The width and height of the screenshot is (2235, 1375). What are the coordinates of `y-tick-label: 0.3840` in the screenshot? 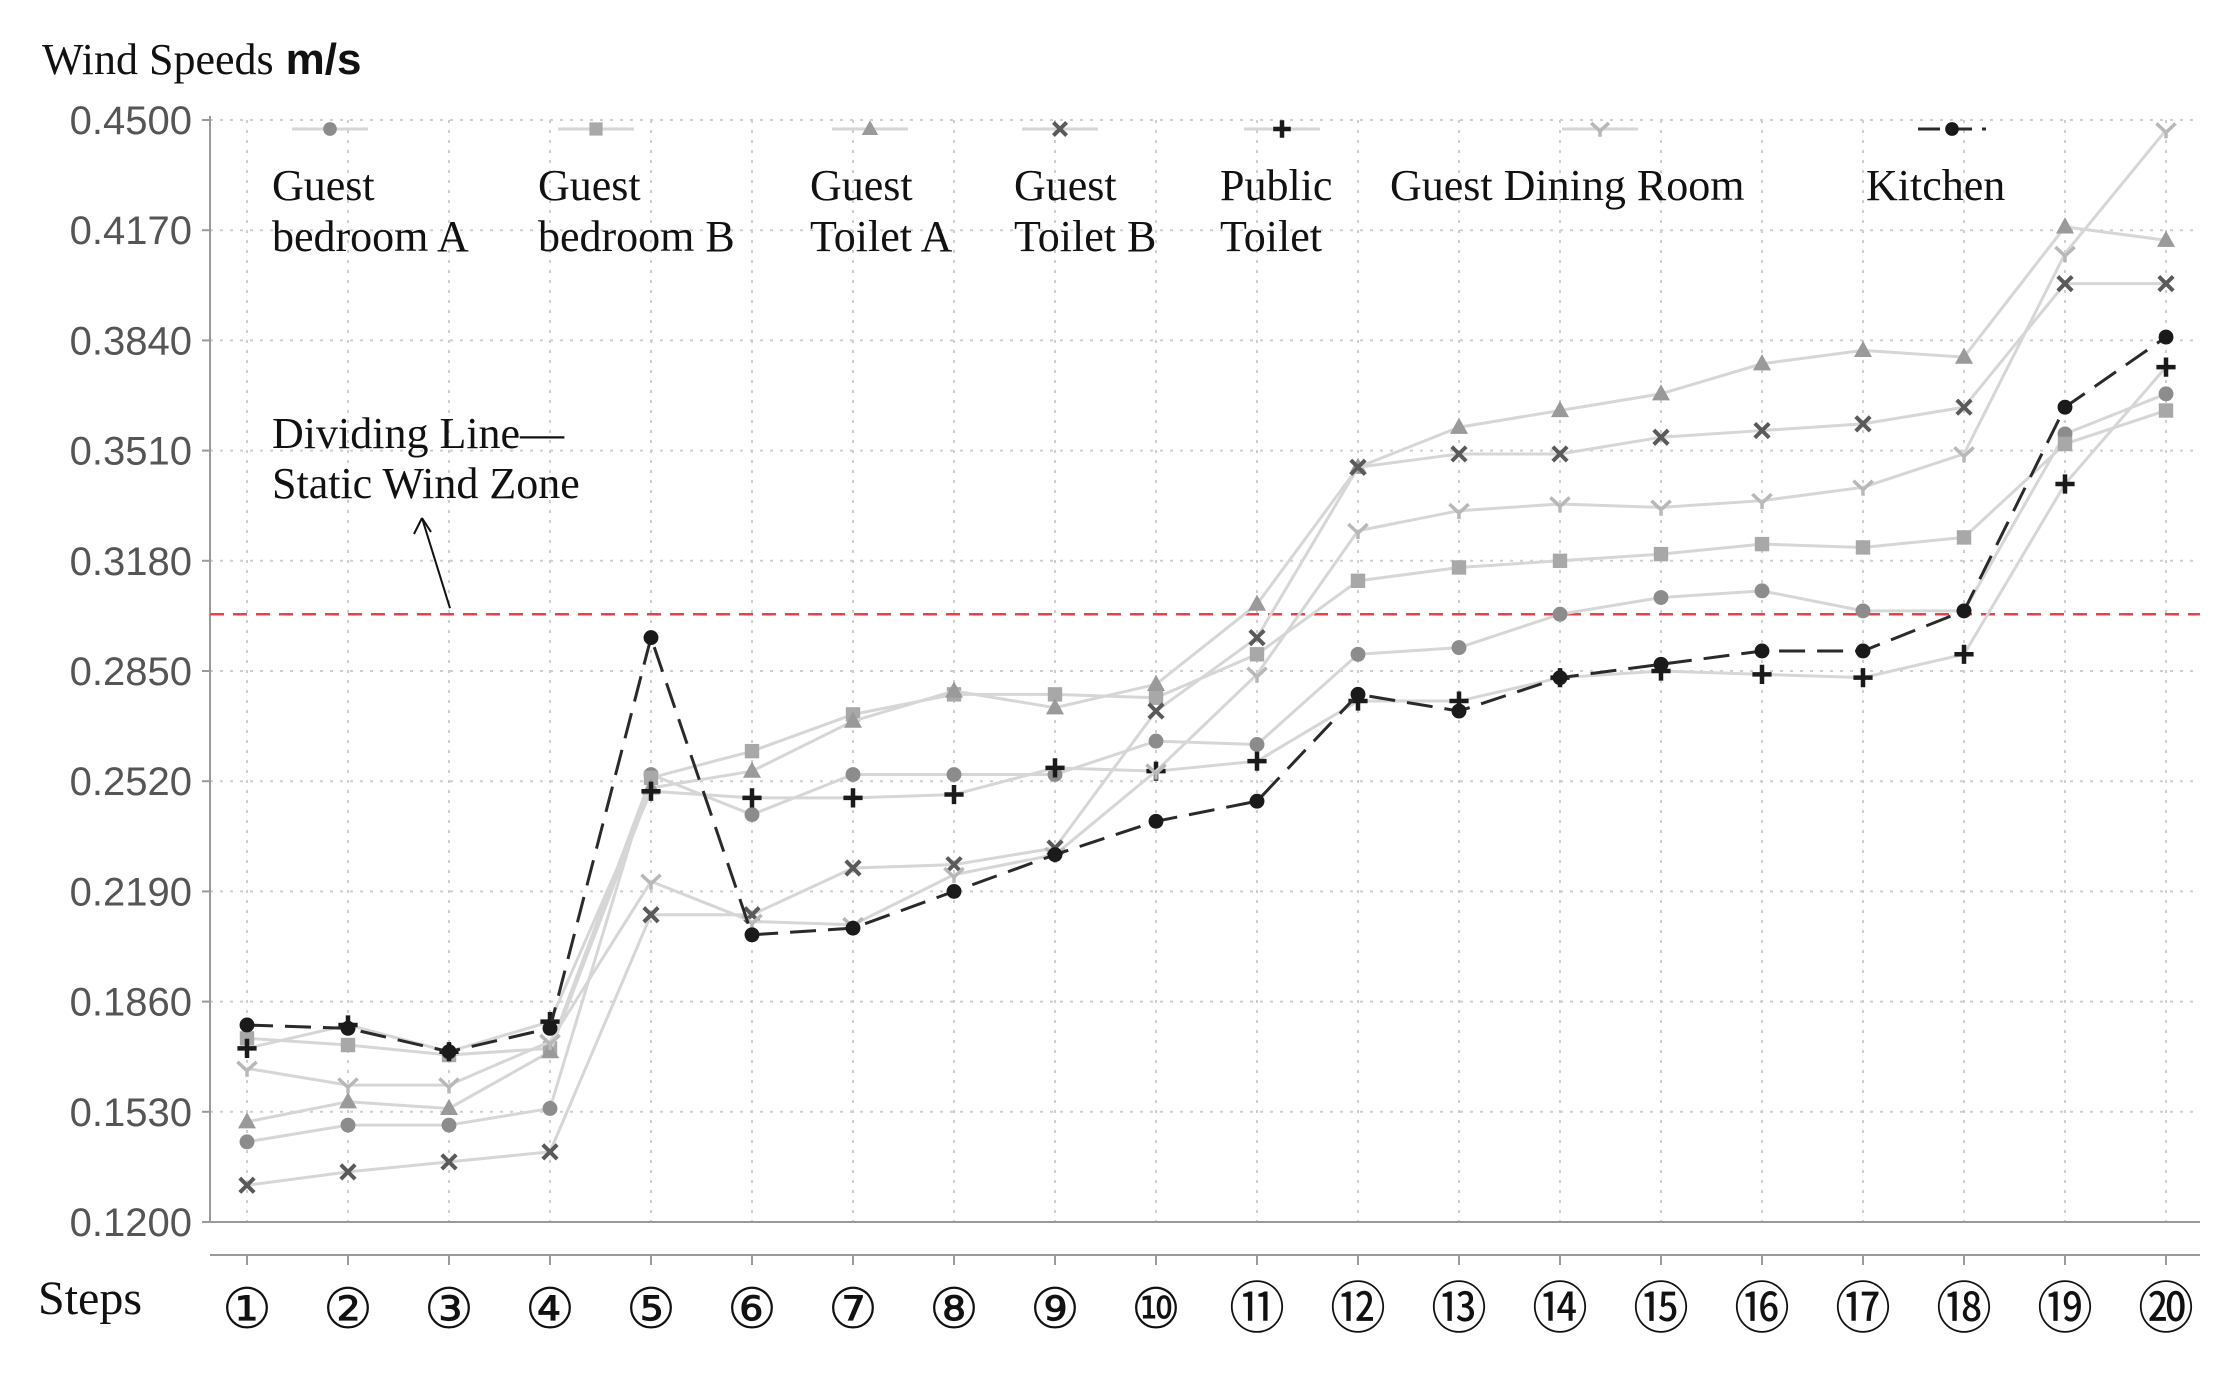 It's located at (131, 341).